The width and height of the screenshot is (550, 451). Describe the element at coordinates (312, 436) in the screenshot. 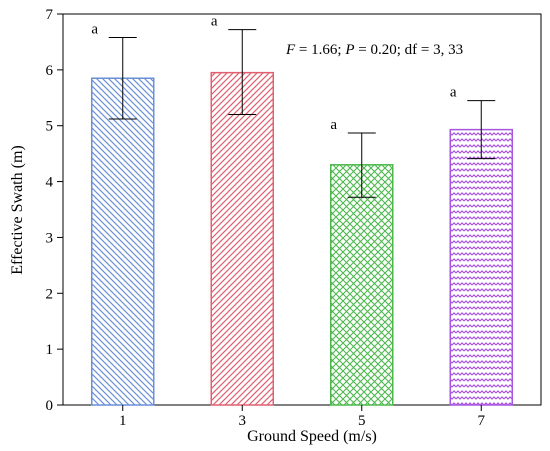

I see `x-axis-label: Ground Speed (m/s)` at that location.